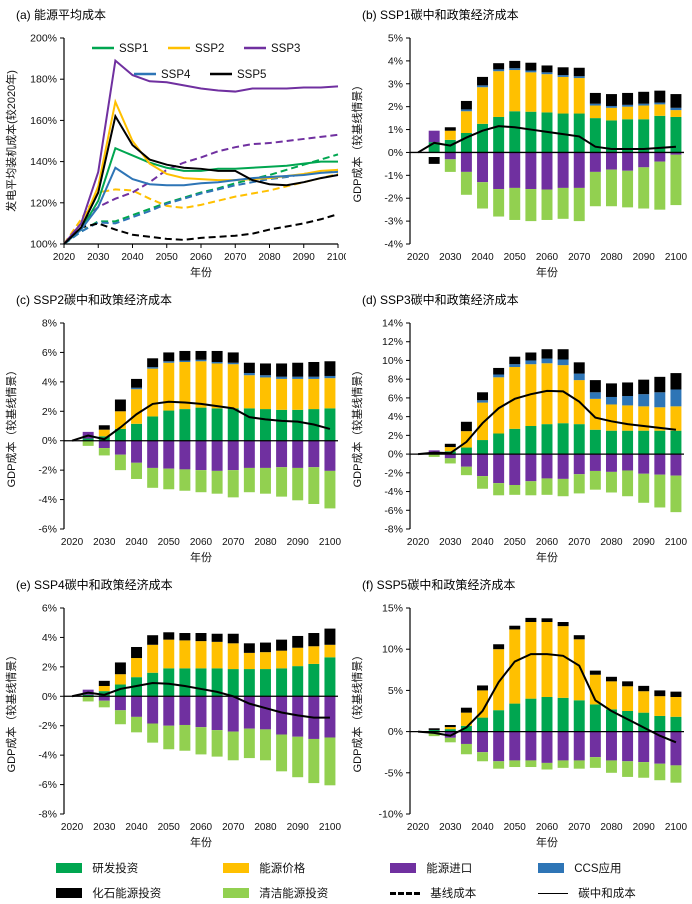 This screenshot has height=904, width=692. I want to click on panel-c-title: (c) SSP2碳中和政策经济成本, so click(94, 300).